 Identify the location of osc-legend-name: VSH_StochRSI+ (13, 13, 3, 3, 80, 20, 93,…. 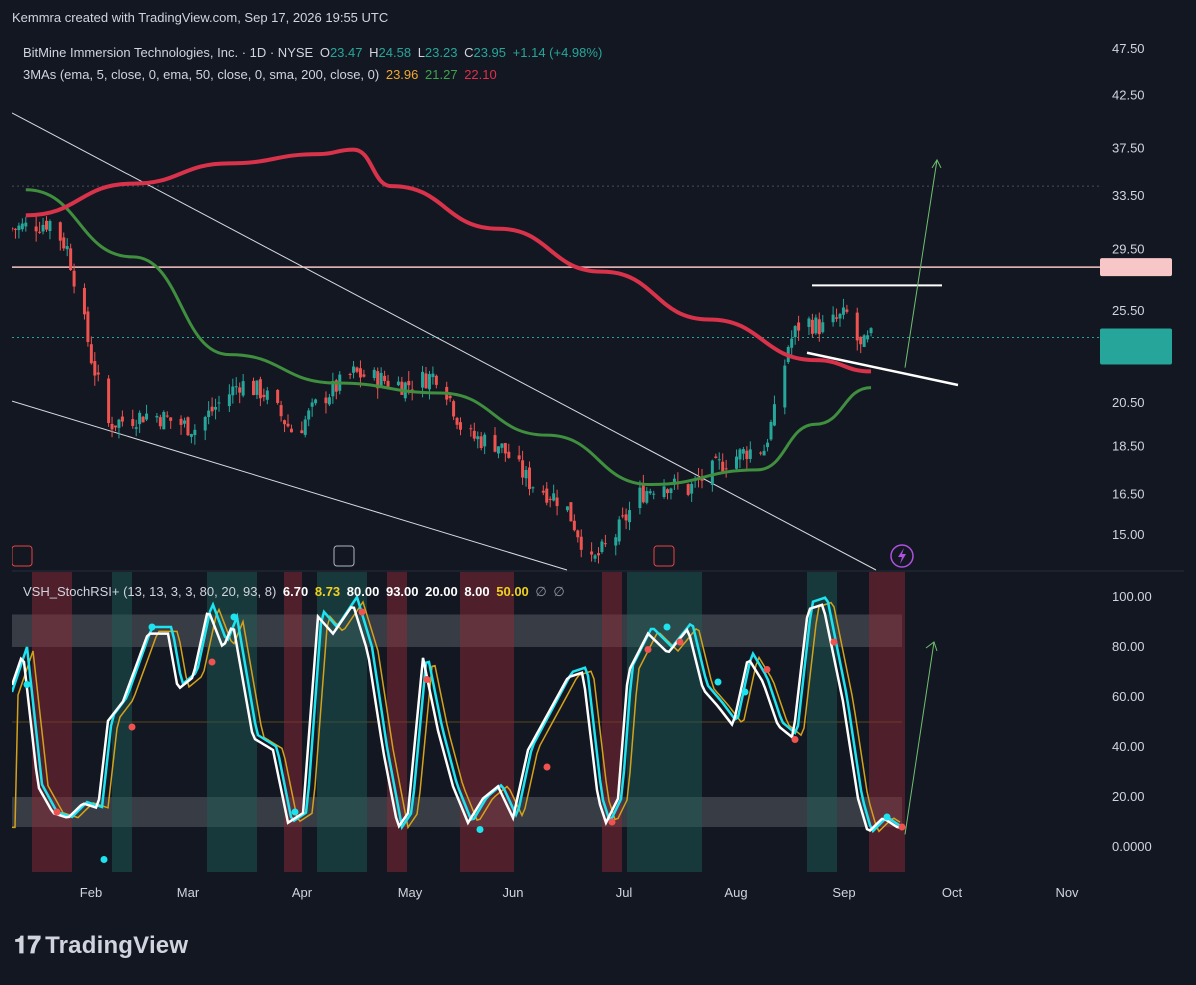
(150, 591).